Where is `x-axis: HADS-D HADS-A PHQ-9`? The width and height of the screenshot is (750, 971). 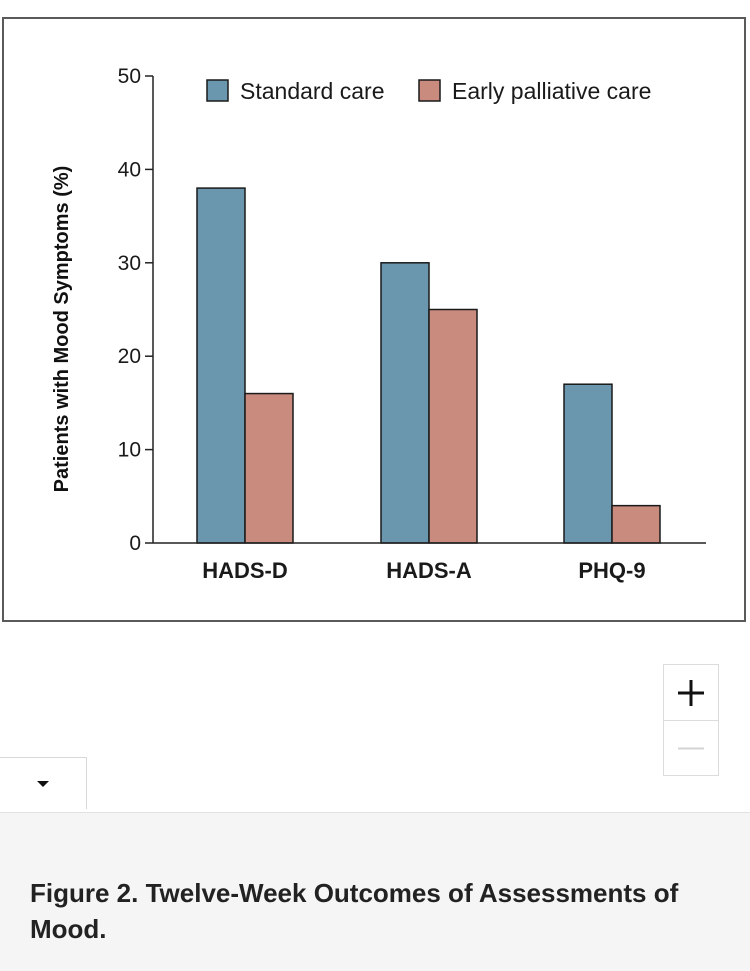
x-axis: HADS-D HADS-A PHQ-9 is located at coordinates (429, 562).